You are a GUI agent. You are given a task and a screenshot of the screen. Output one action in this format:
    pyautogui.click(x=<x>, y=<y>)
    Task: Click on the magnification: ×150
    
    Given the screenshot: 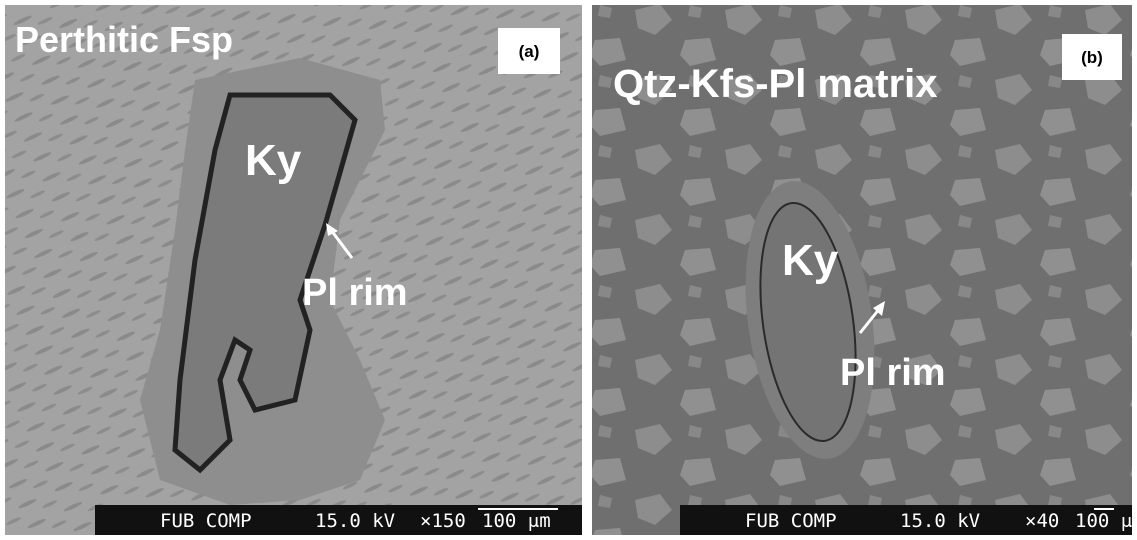 What is the action you would take?
    pyautogui.click(x=443, y=521)
    